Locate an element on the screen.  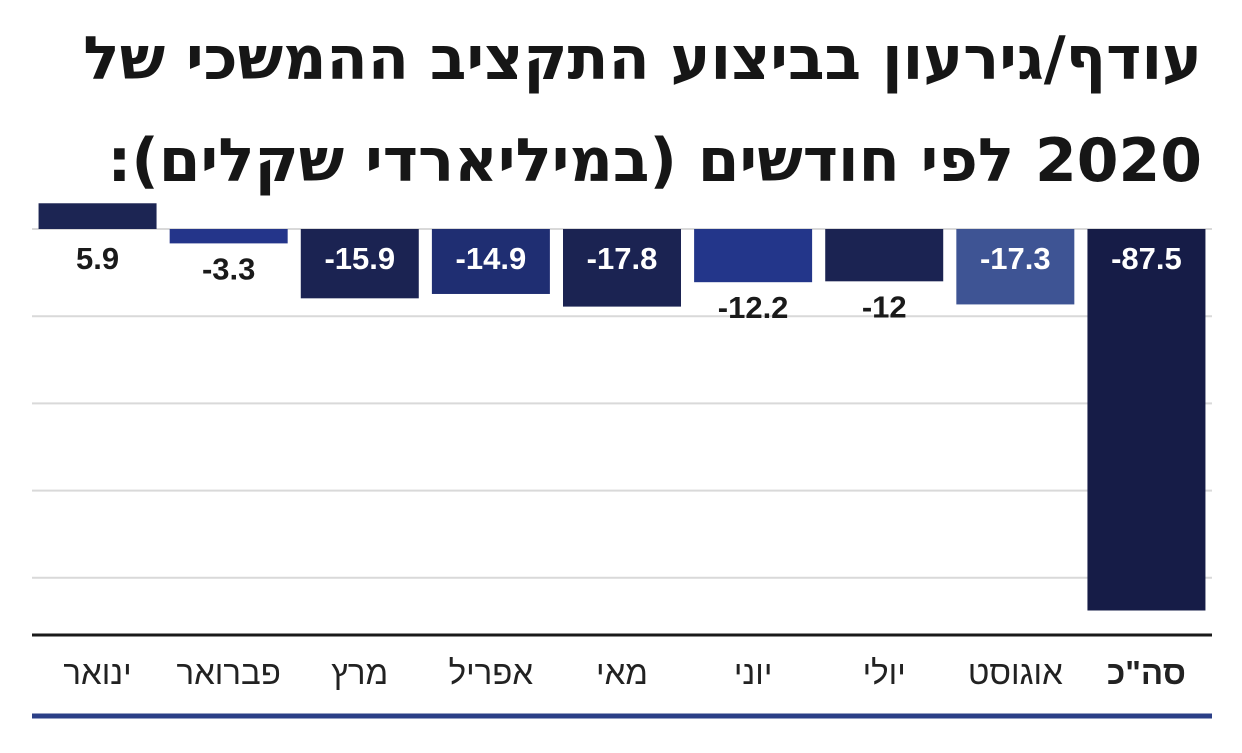
value-label: -15.9 is located at coordinates (359, 258).